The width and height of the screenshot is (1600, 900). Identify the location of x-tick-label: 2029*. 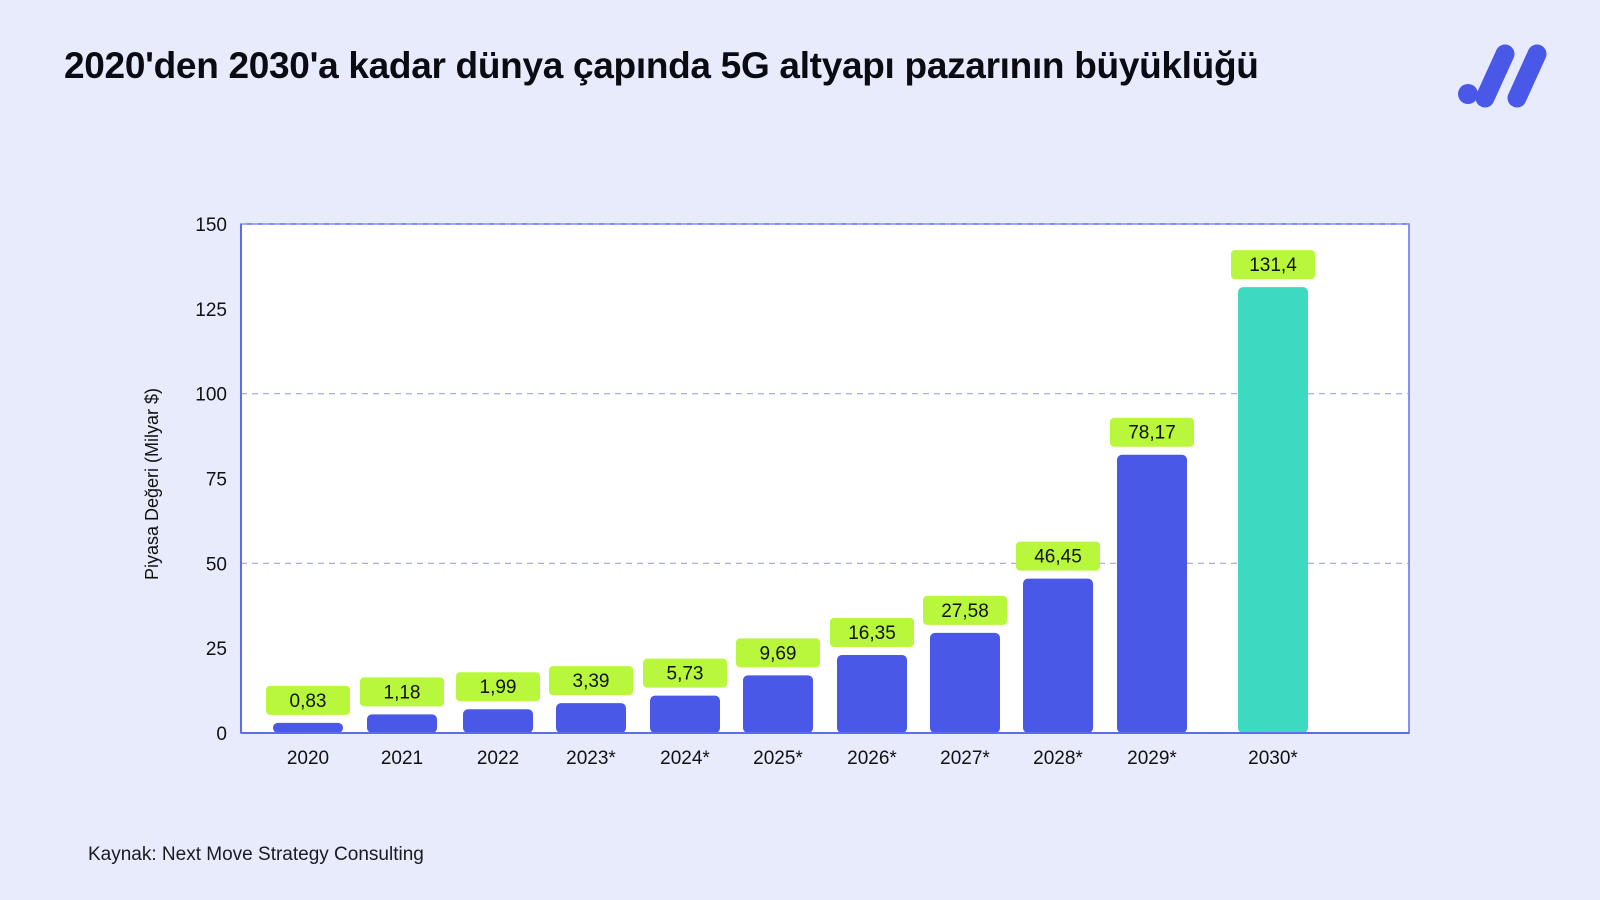
(1152, 758).